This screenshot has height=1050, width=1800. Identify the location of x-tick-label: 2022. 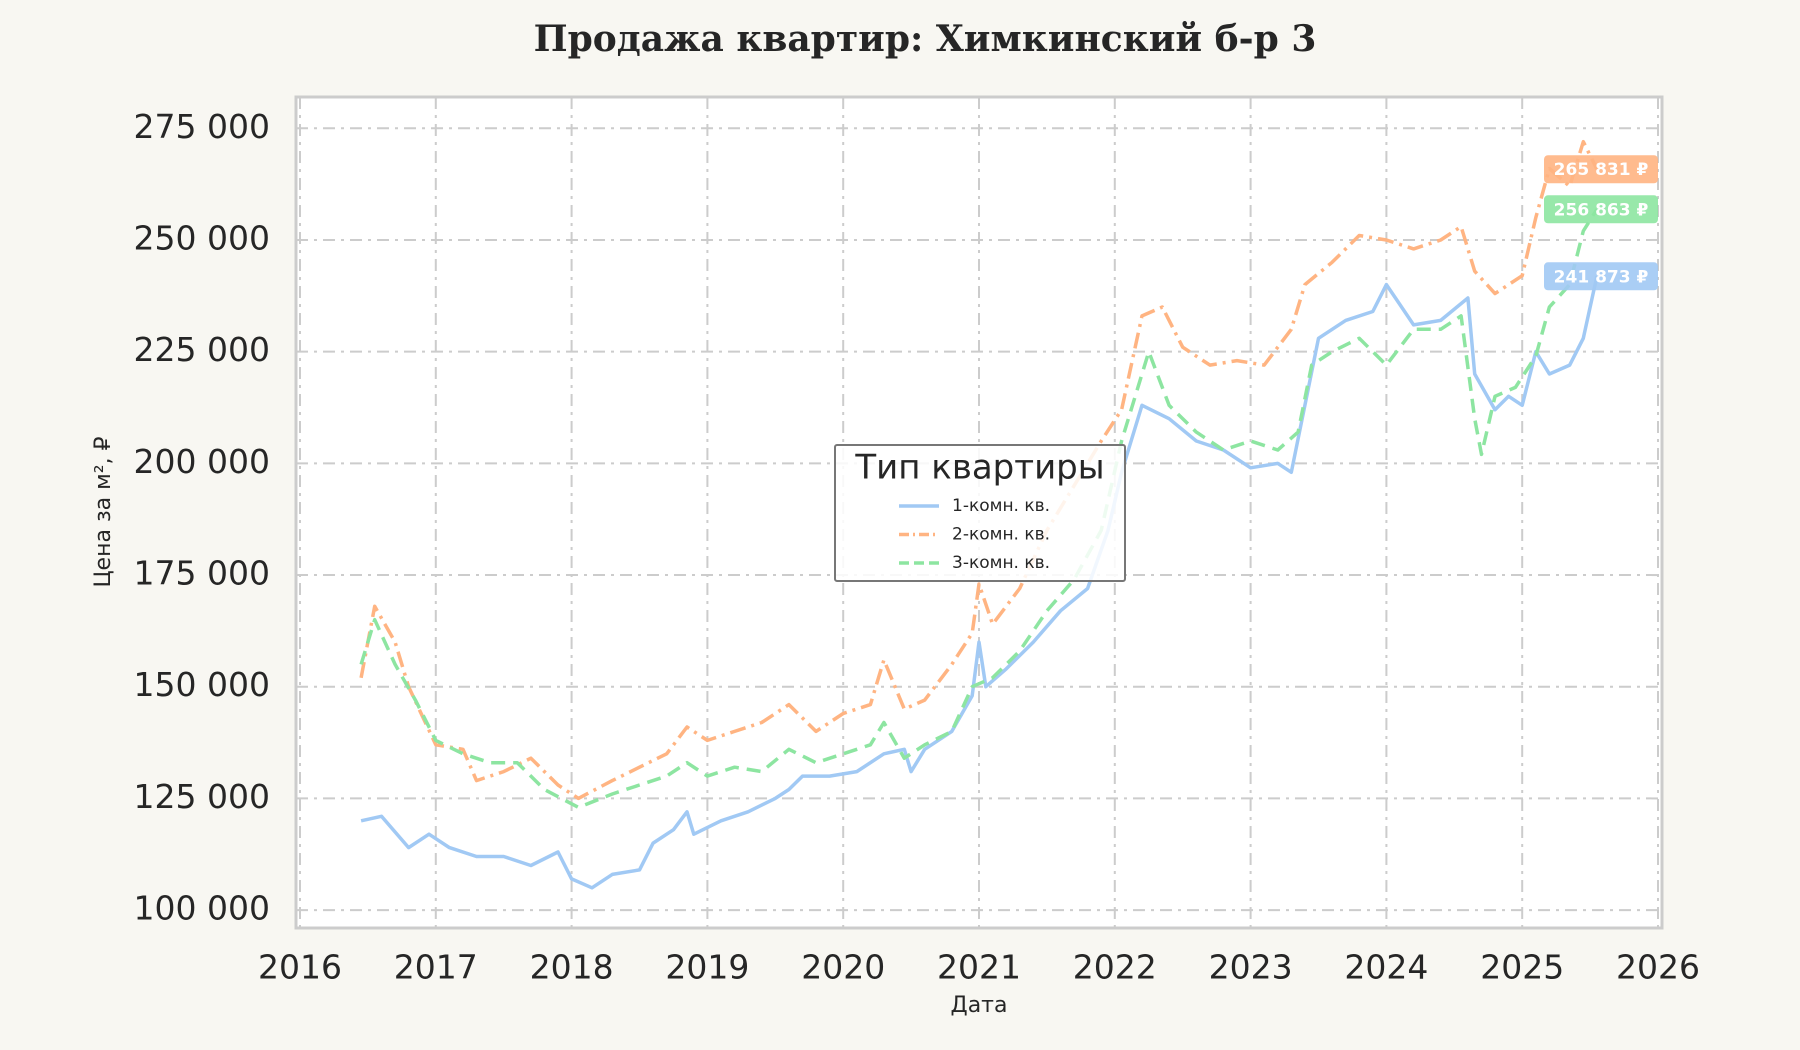
(1115, 967).